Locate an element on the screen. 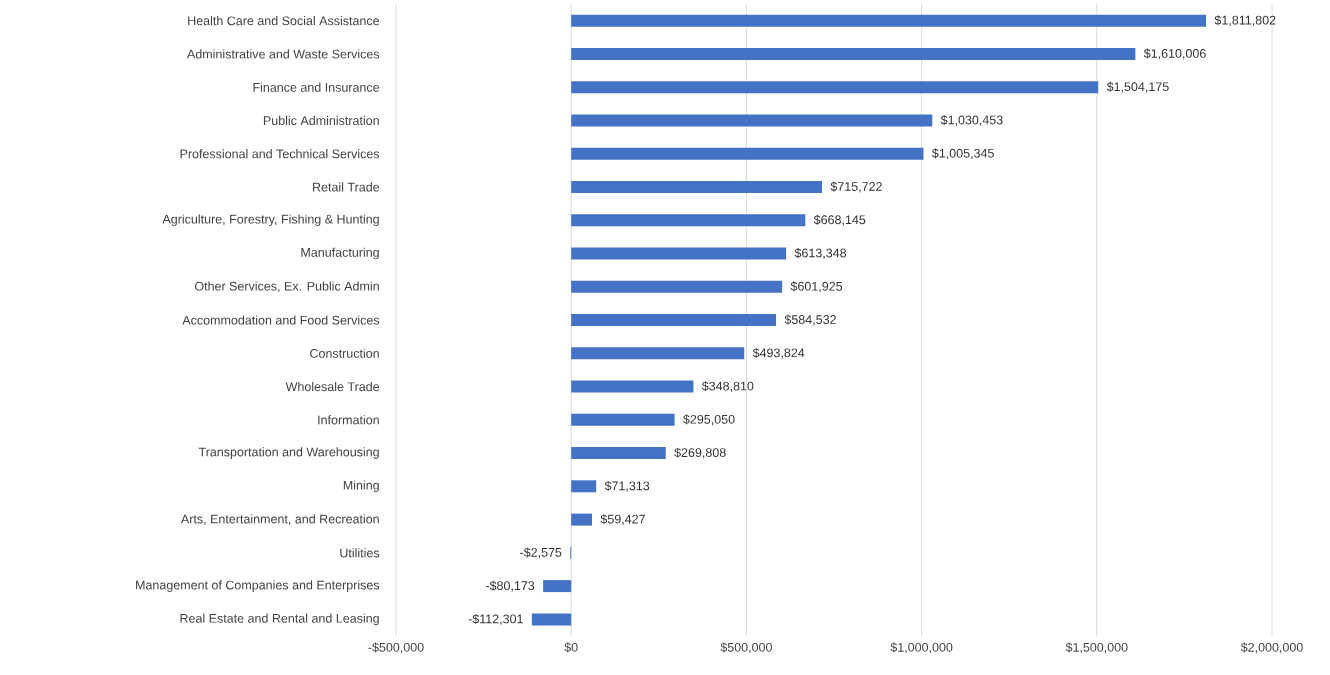  y-tick-label: Professional and Technical Services is located at coordinates (280, 154).